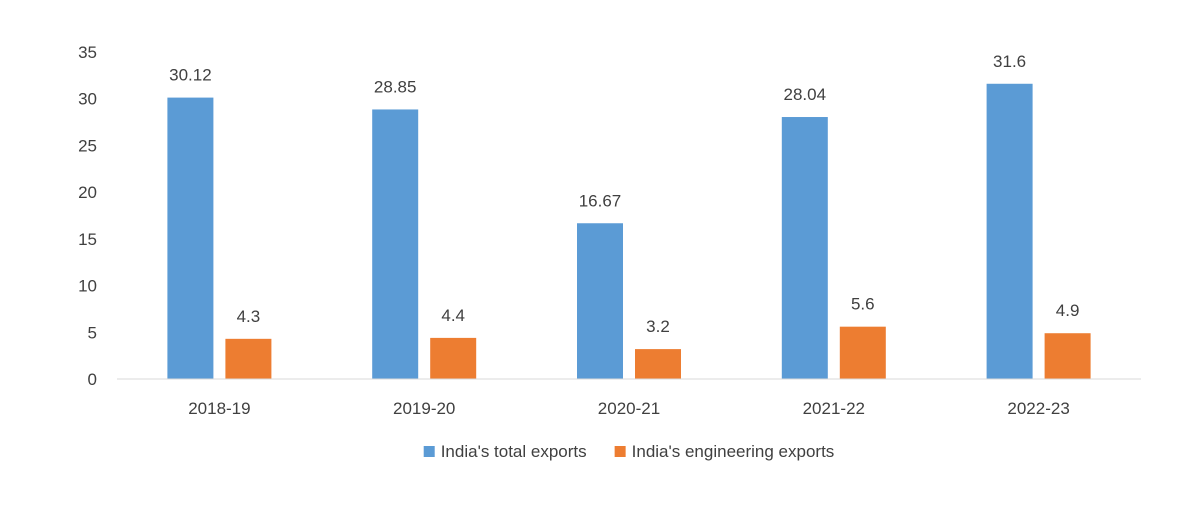  What do you see at coordinates (805, 94) in the screenshot?
I see `data-label: 28.04` at bounding box center [805, 94].